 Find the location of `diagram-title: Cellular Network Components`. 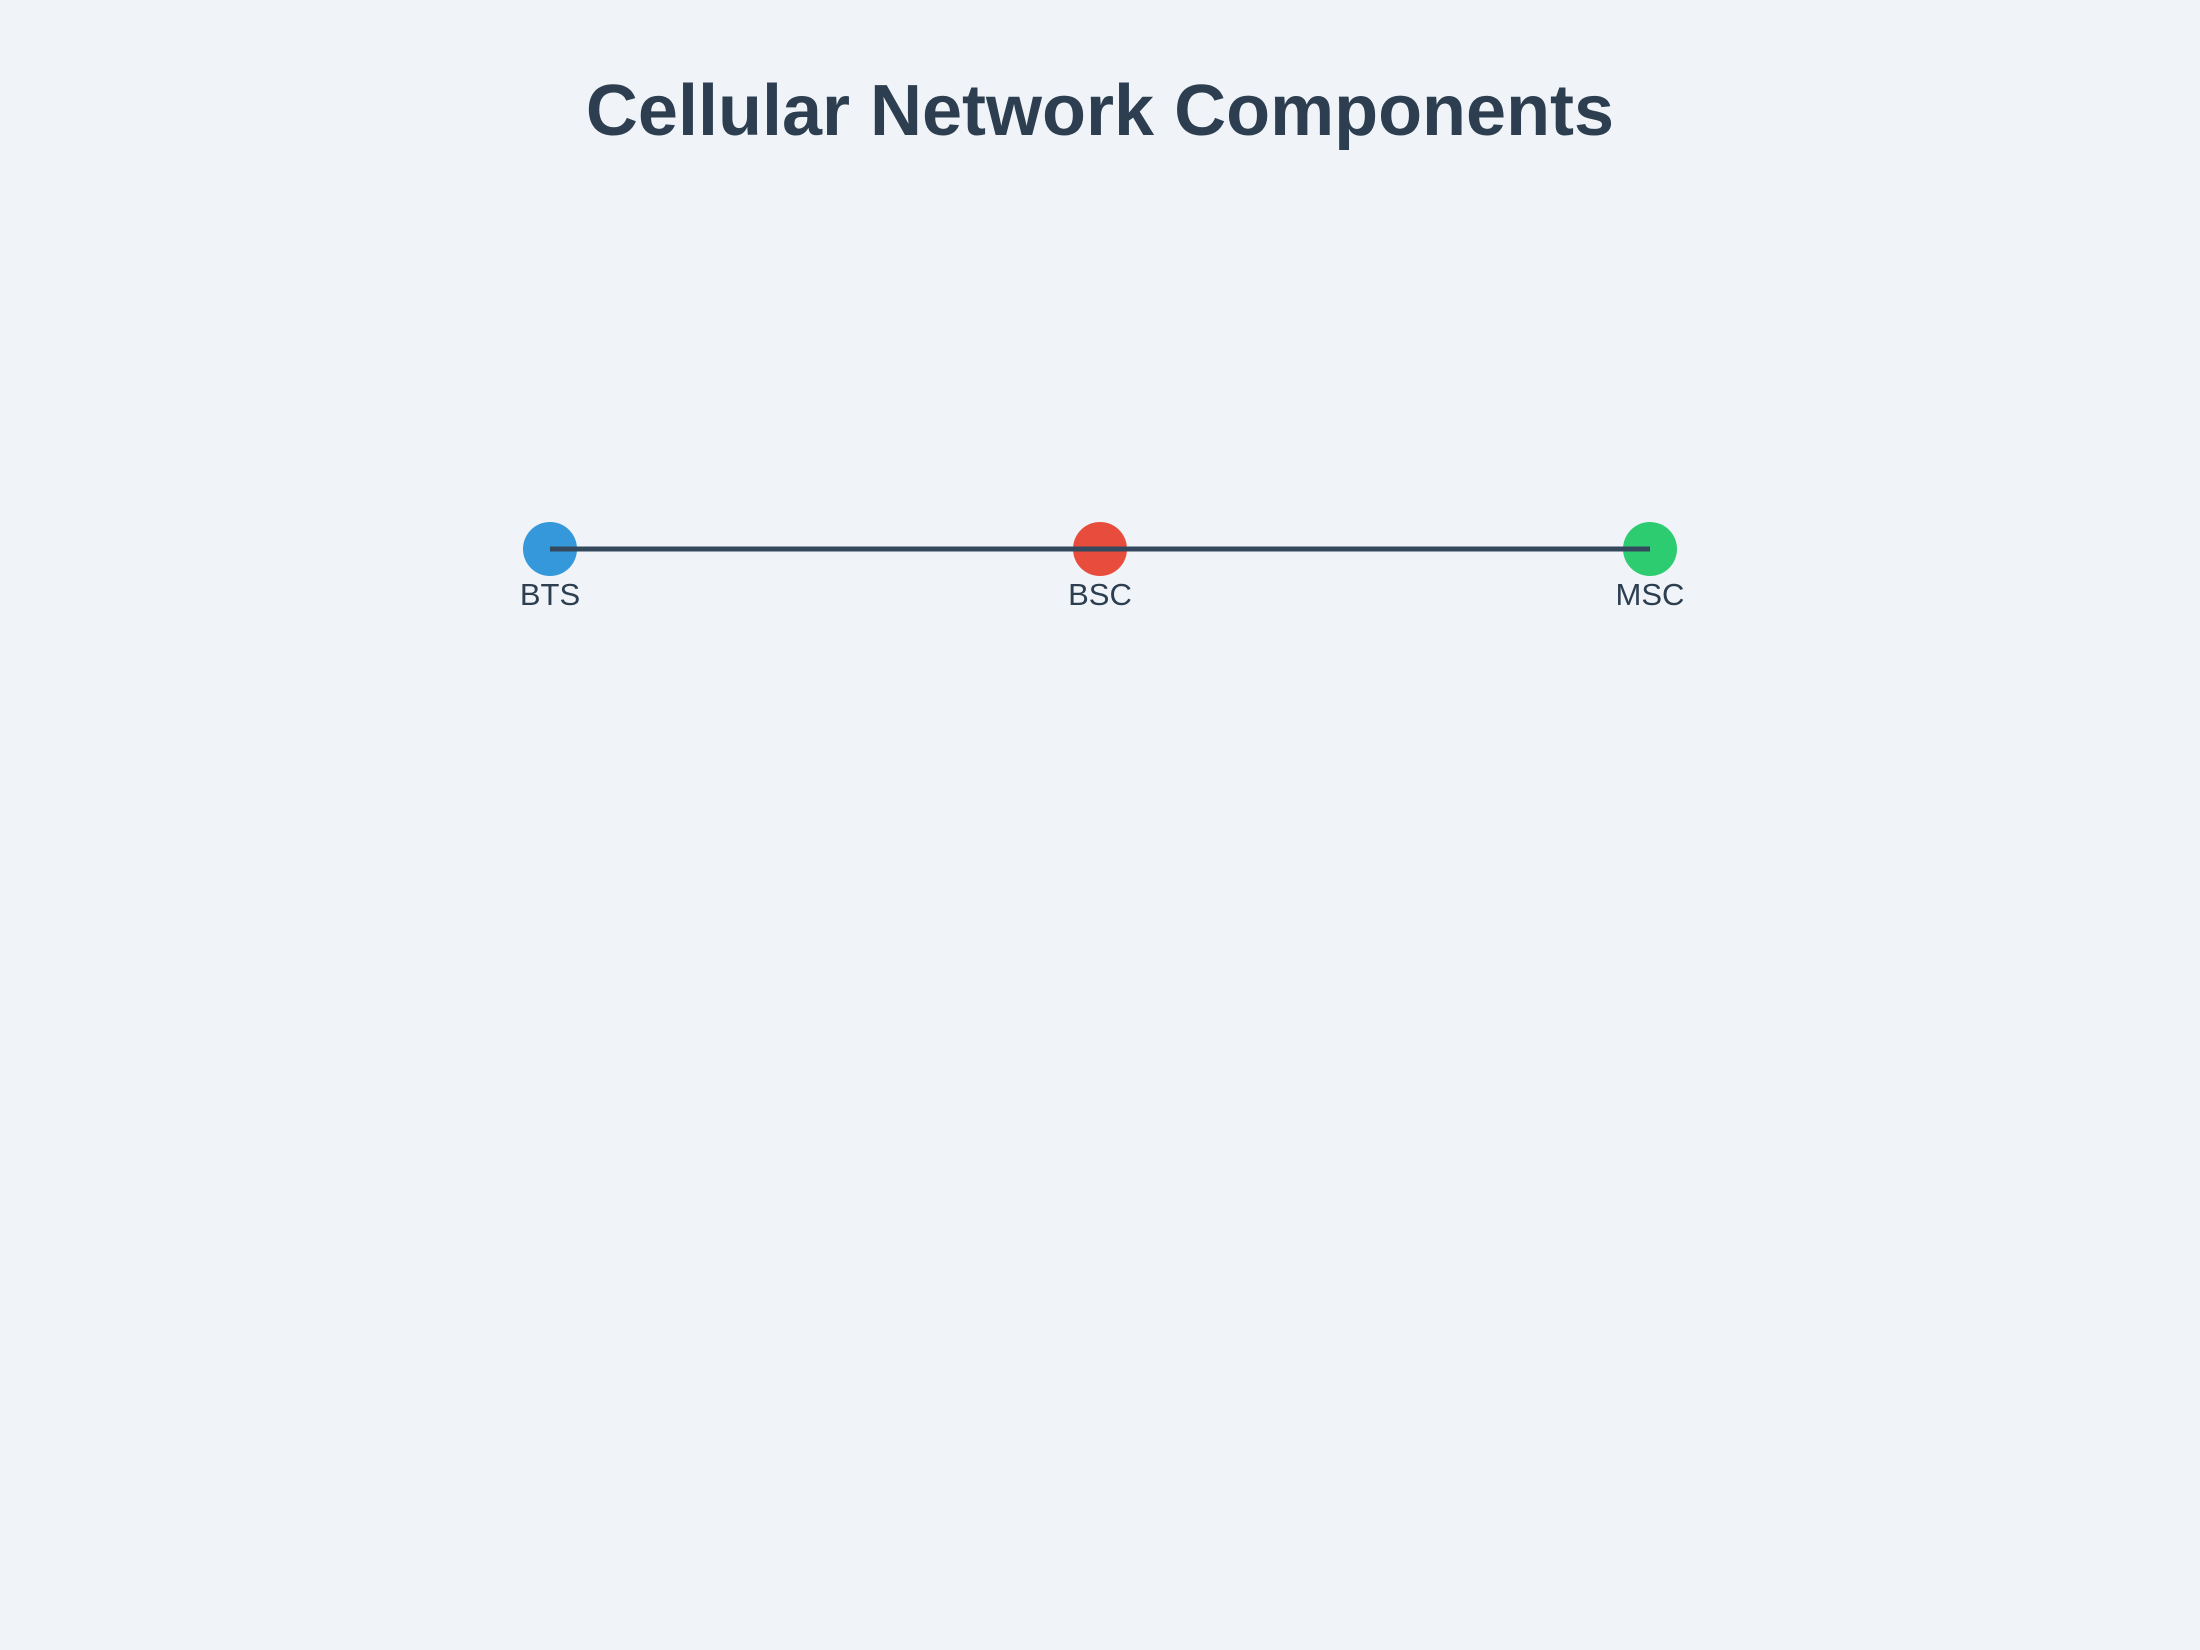

diagram-title: Cellular Network Components is located at coordinates (1100, 111).